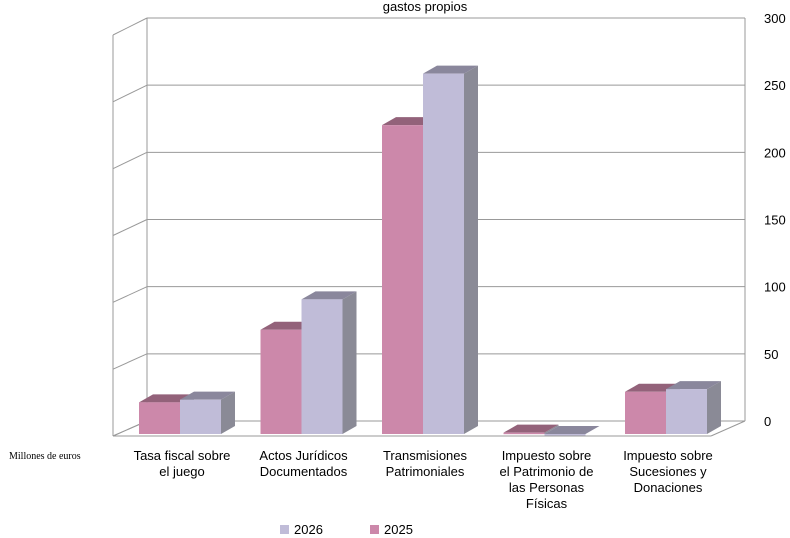  What do you see at coordinates (771, 354) in the screenshot?
I see `y-tick-label: 50` at bounding box center [771, 354].